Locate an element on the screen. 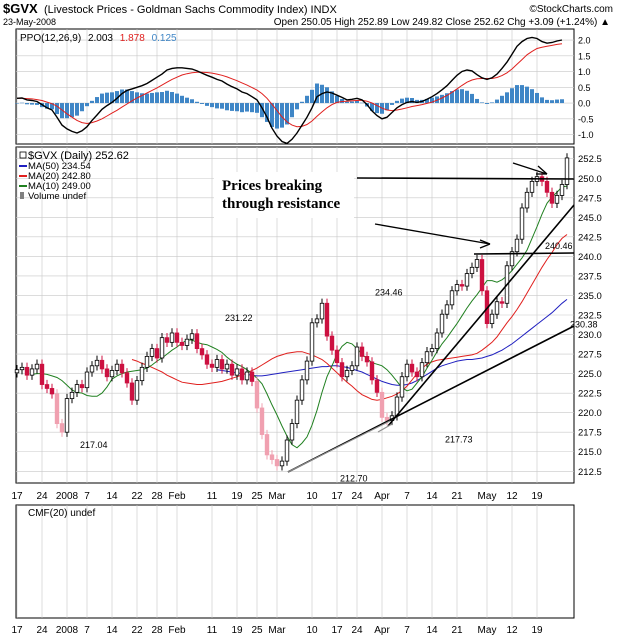  price-tick-label: 247.5 is located at coordinates (590, 198).